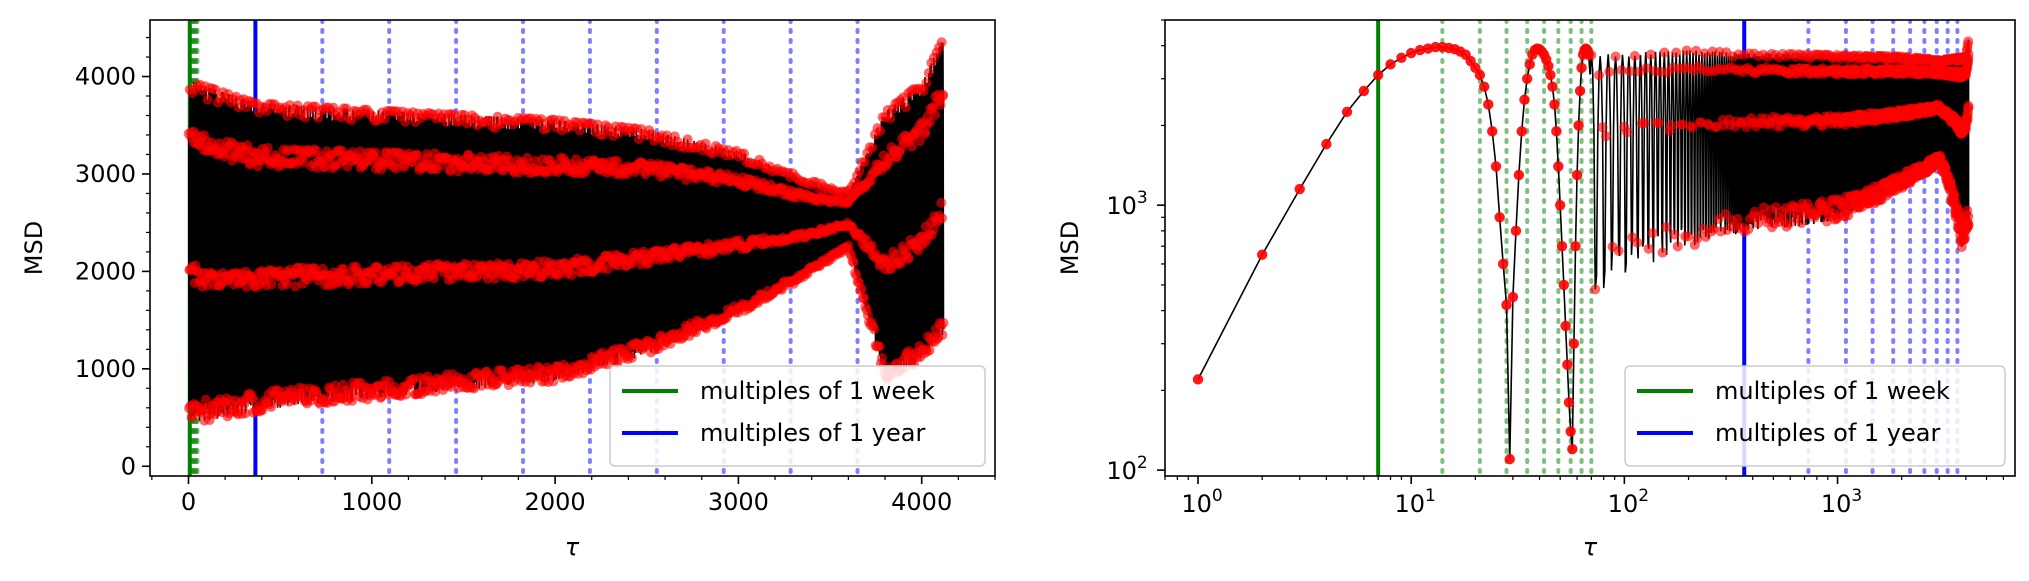 The image size is (2029, 581). I want to click on right-x-axis-label: τ, so click(1590, 547).